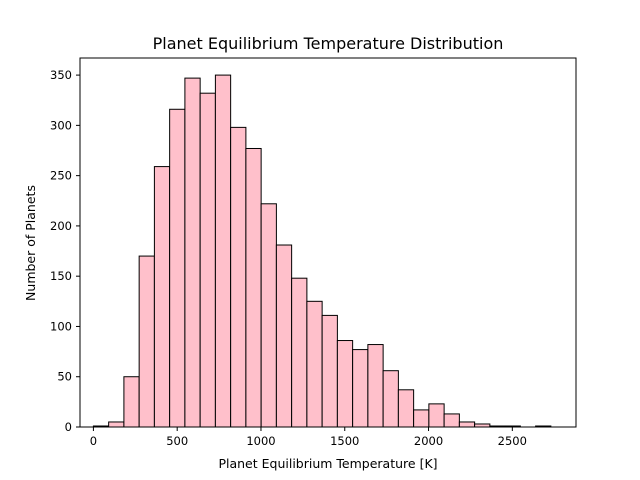  Describe the element at coordinates (61, 125) in the screenshot. I see `y-tick-label: 300` at that location.